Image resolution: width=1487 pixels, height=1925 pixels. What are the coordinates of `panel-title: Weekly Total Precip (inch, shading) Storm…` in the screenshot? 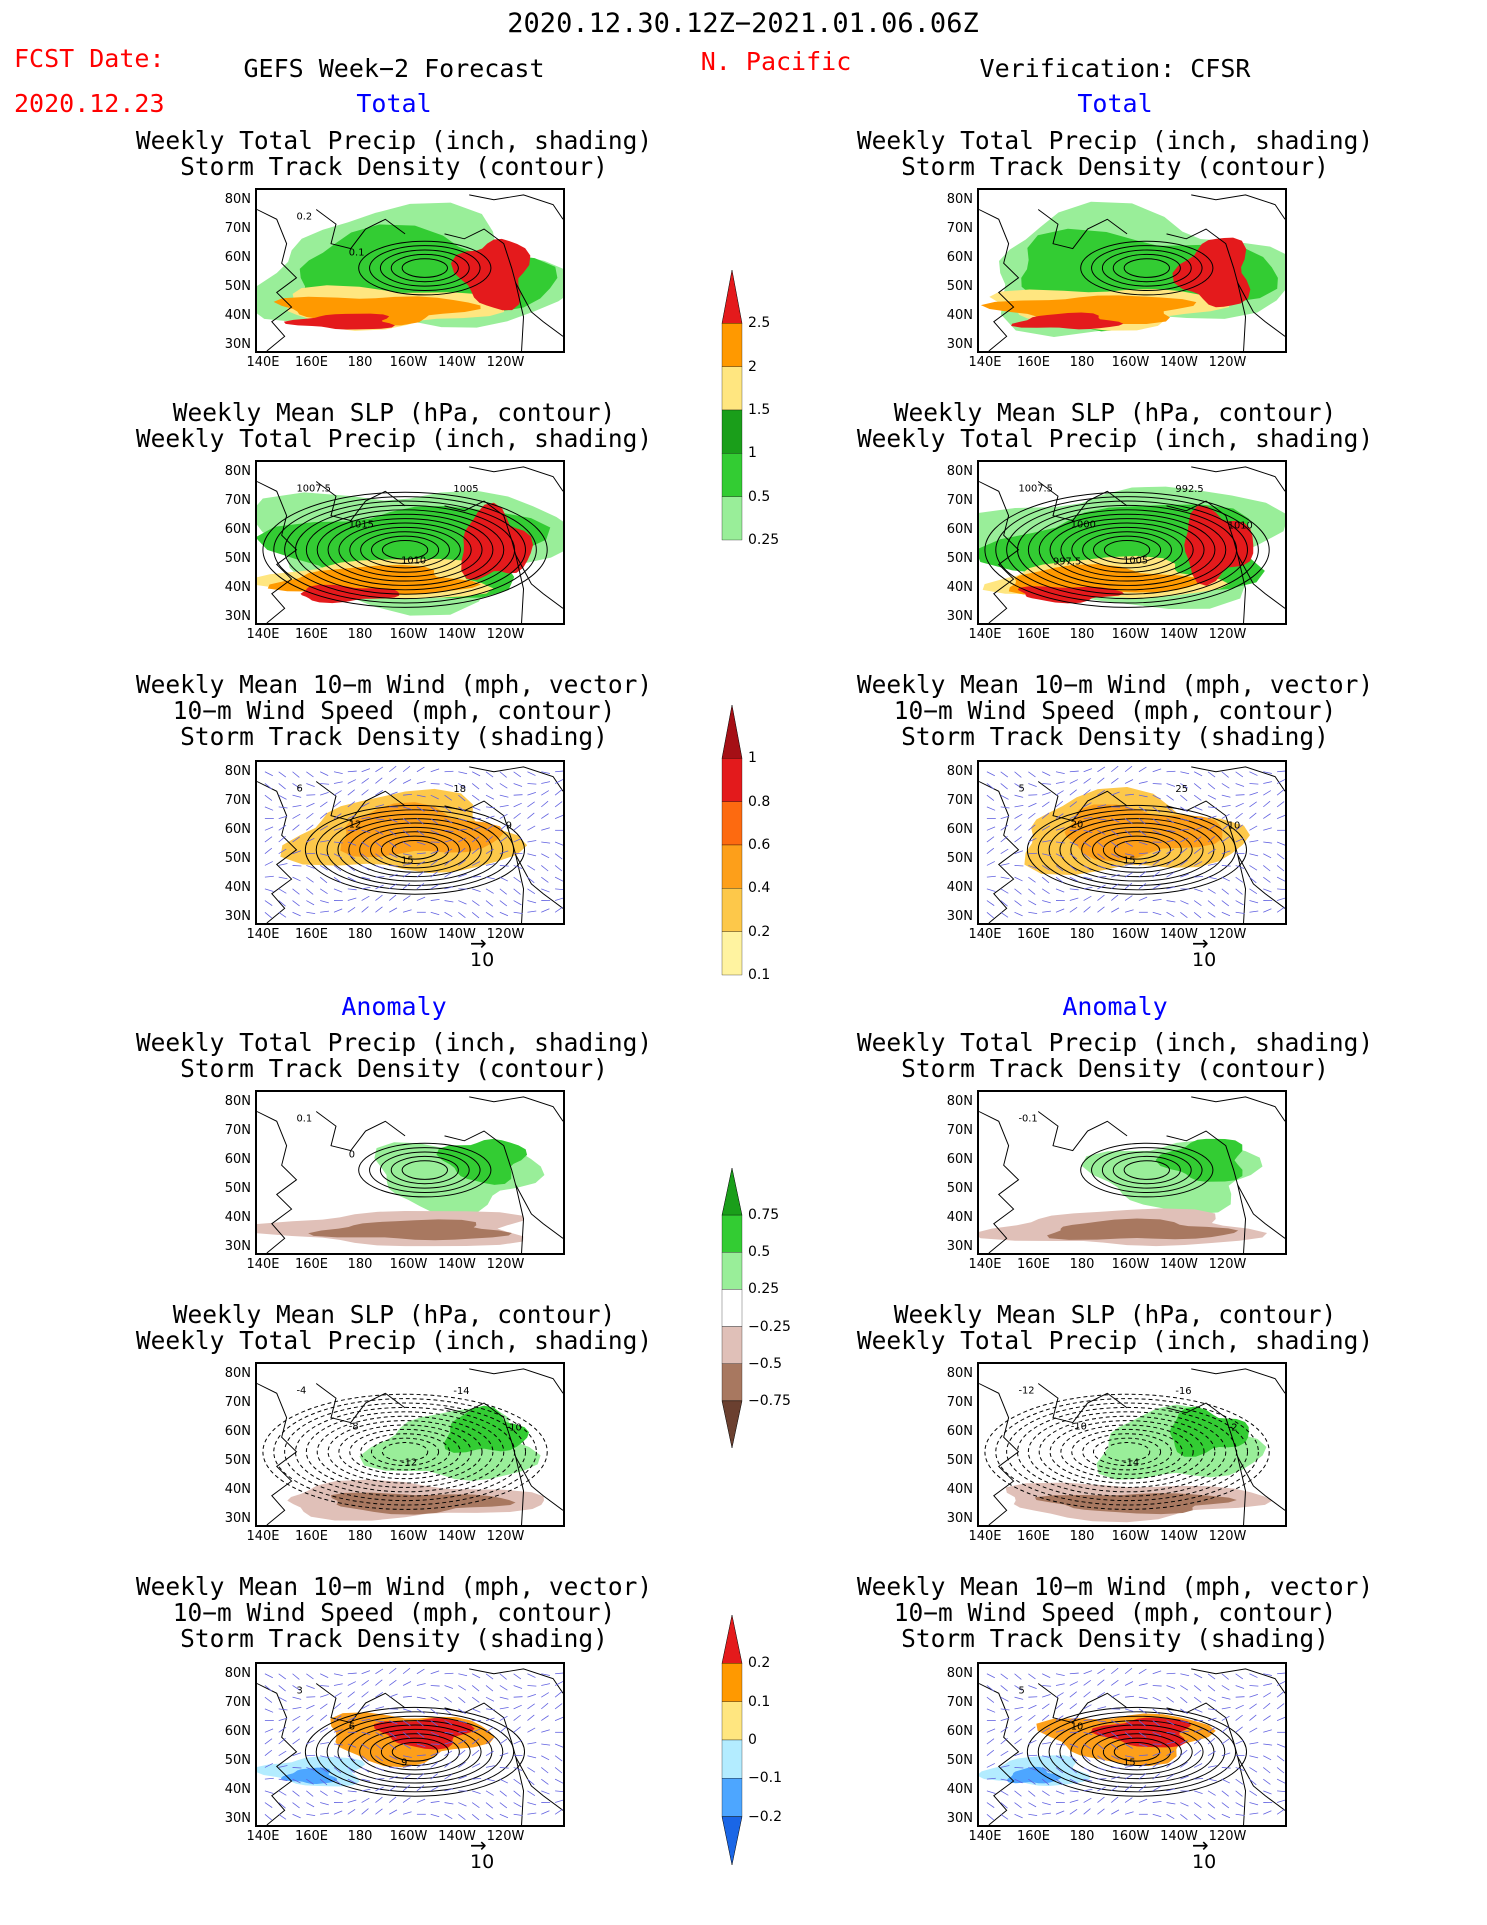 It's located at (394, 154).